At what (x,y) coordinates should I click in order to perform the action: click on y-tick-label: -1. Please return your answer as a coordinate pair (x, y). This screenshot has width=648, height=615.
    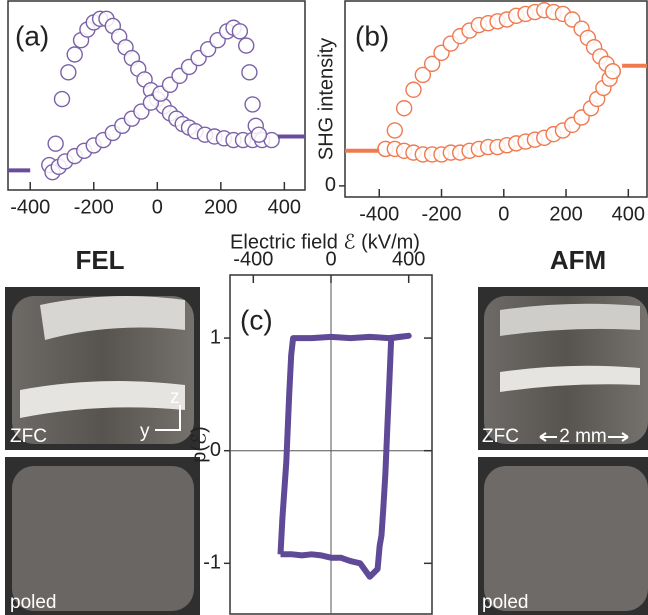
    Looking at the image, I should click on (212, 563).